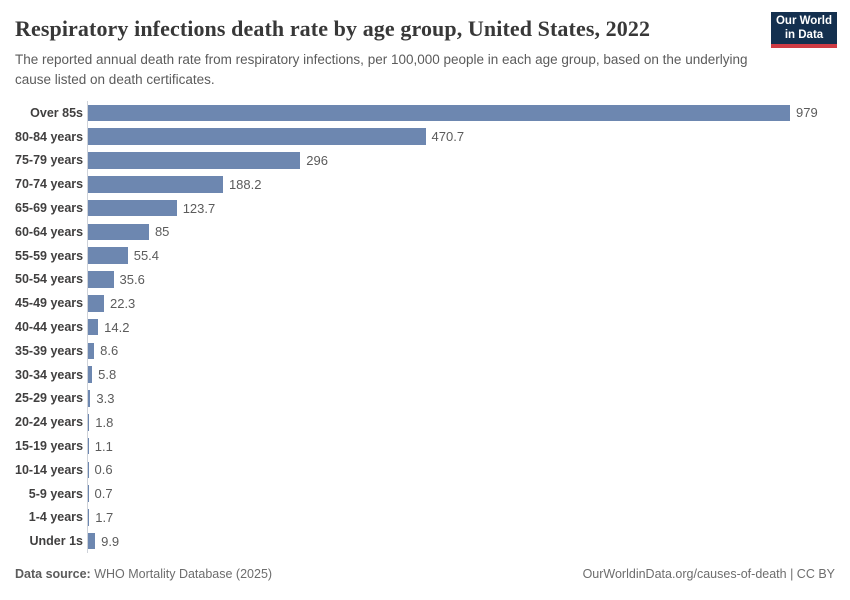  What do you see at coordinates (49, 160) in the screenshot?
I see `category-label: 75-79 years` at bounding box center [49, 160].